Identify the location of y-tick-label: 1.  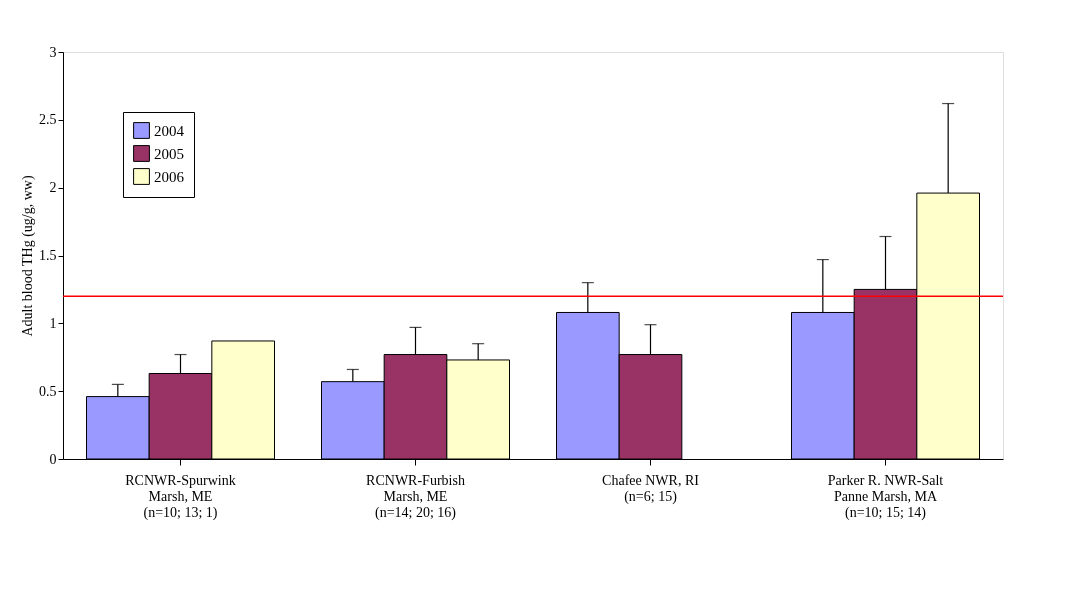
(53, 323).